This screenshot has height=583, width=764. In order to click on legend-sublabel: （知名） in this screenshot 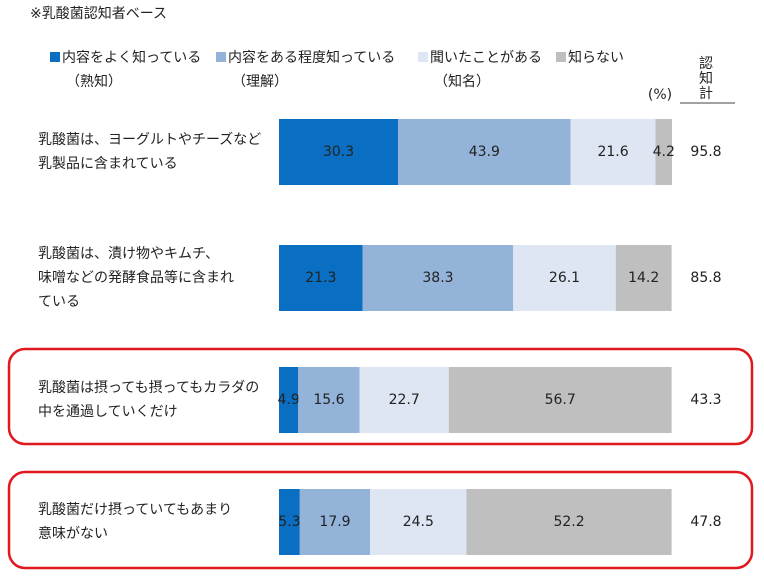, I will do `click(462, 81)`.